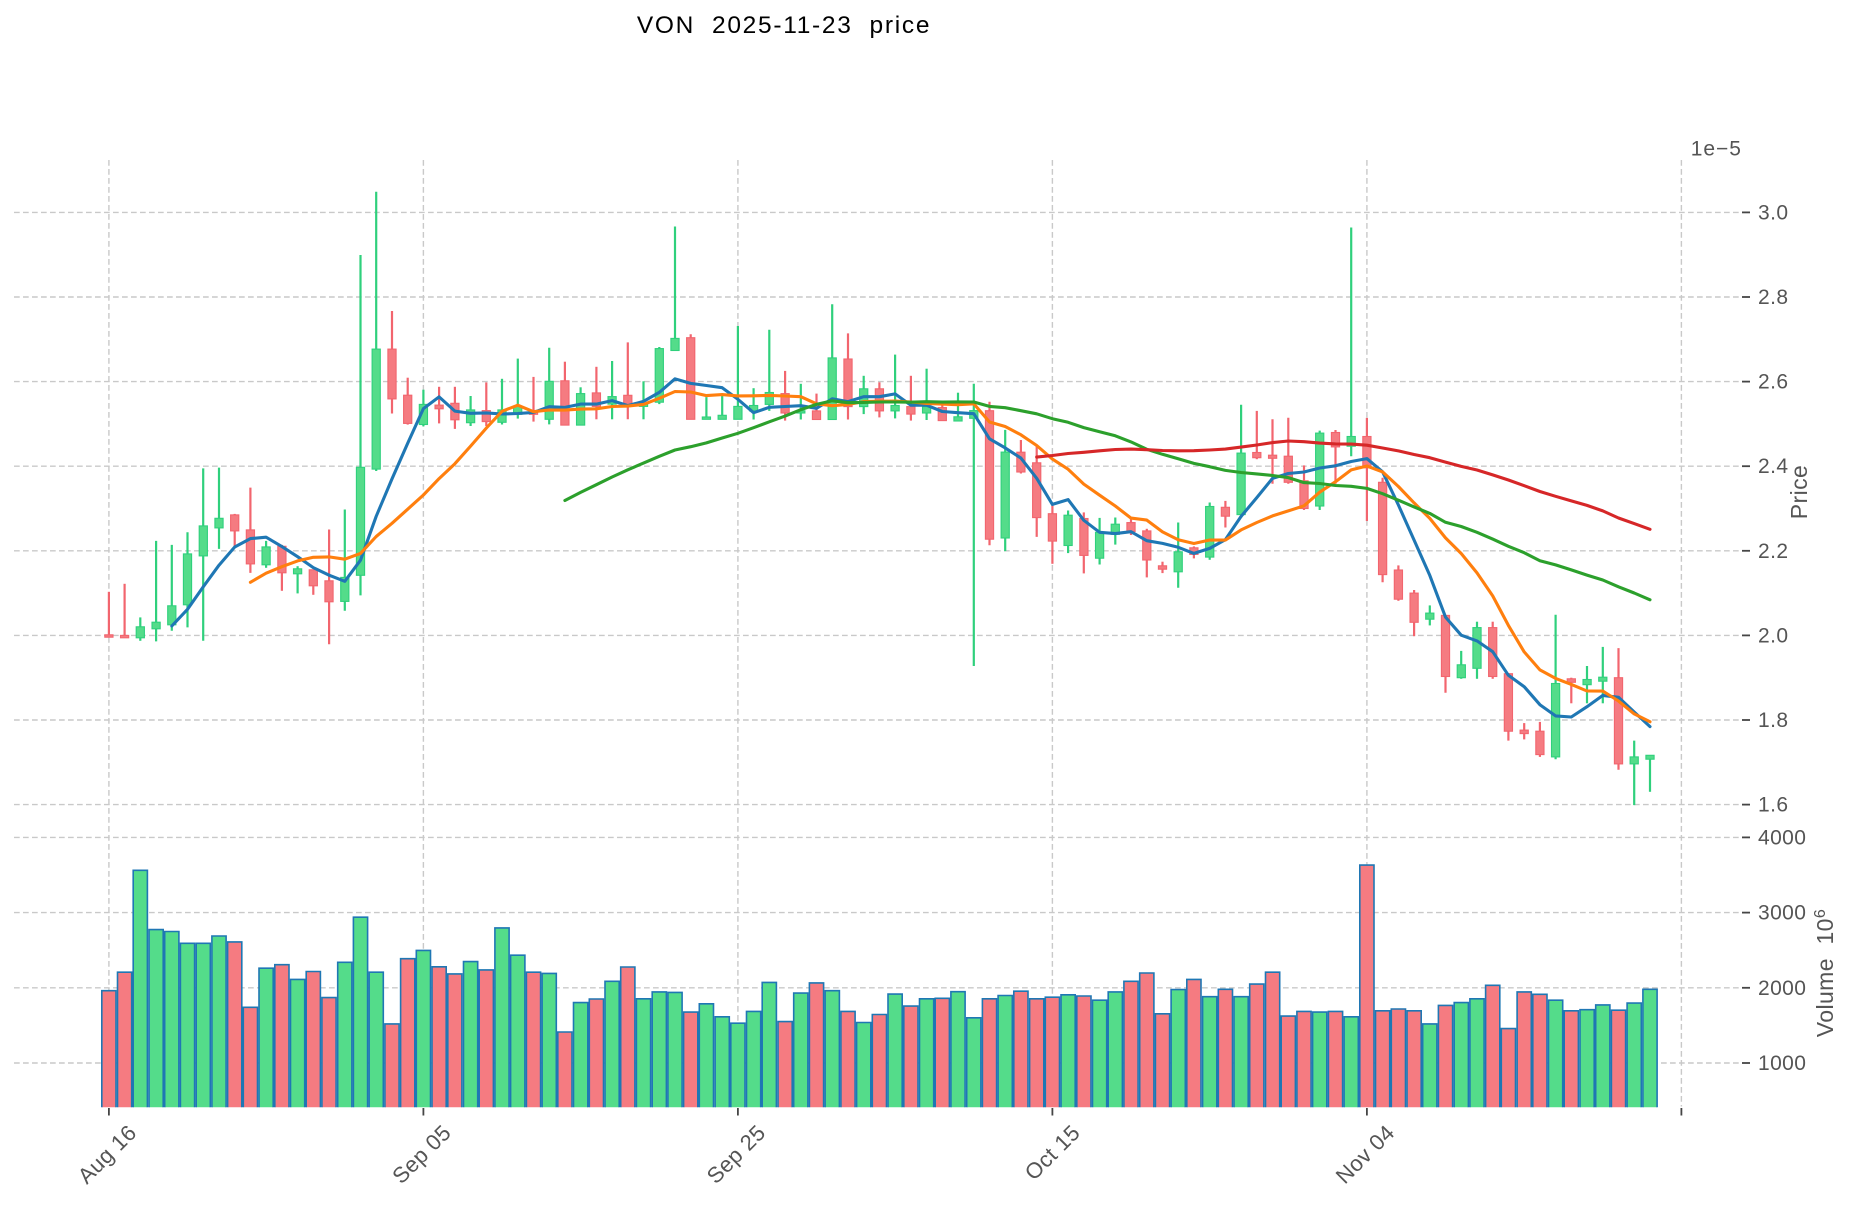  Describe the element at coordinates (1773, 805) in the screenshot. I see `svg-text: 1.6` at that location.